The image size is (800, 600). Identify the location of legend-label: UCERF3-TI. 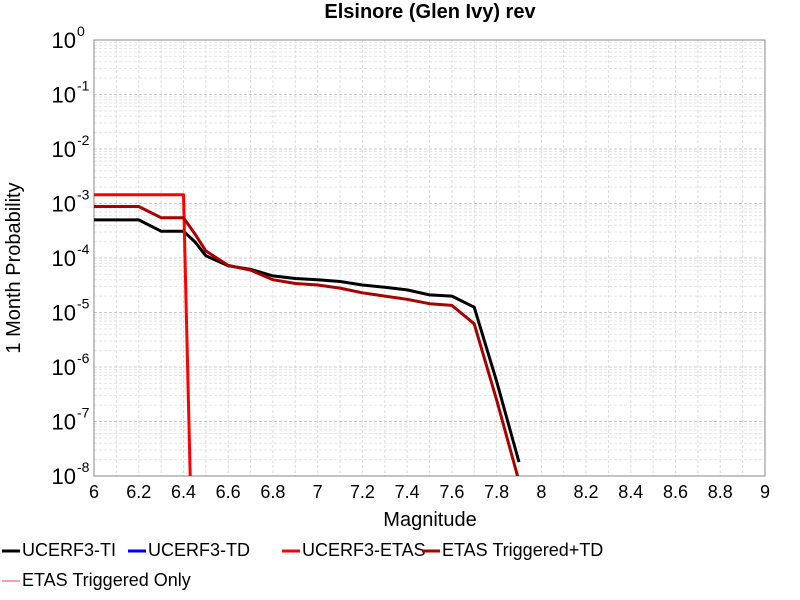
(69, 550).